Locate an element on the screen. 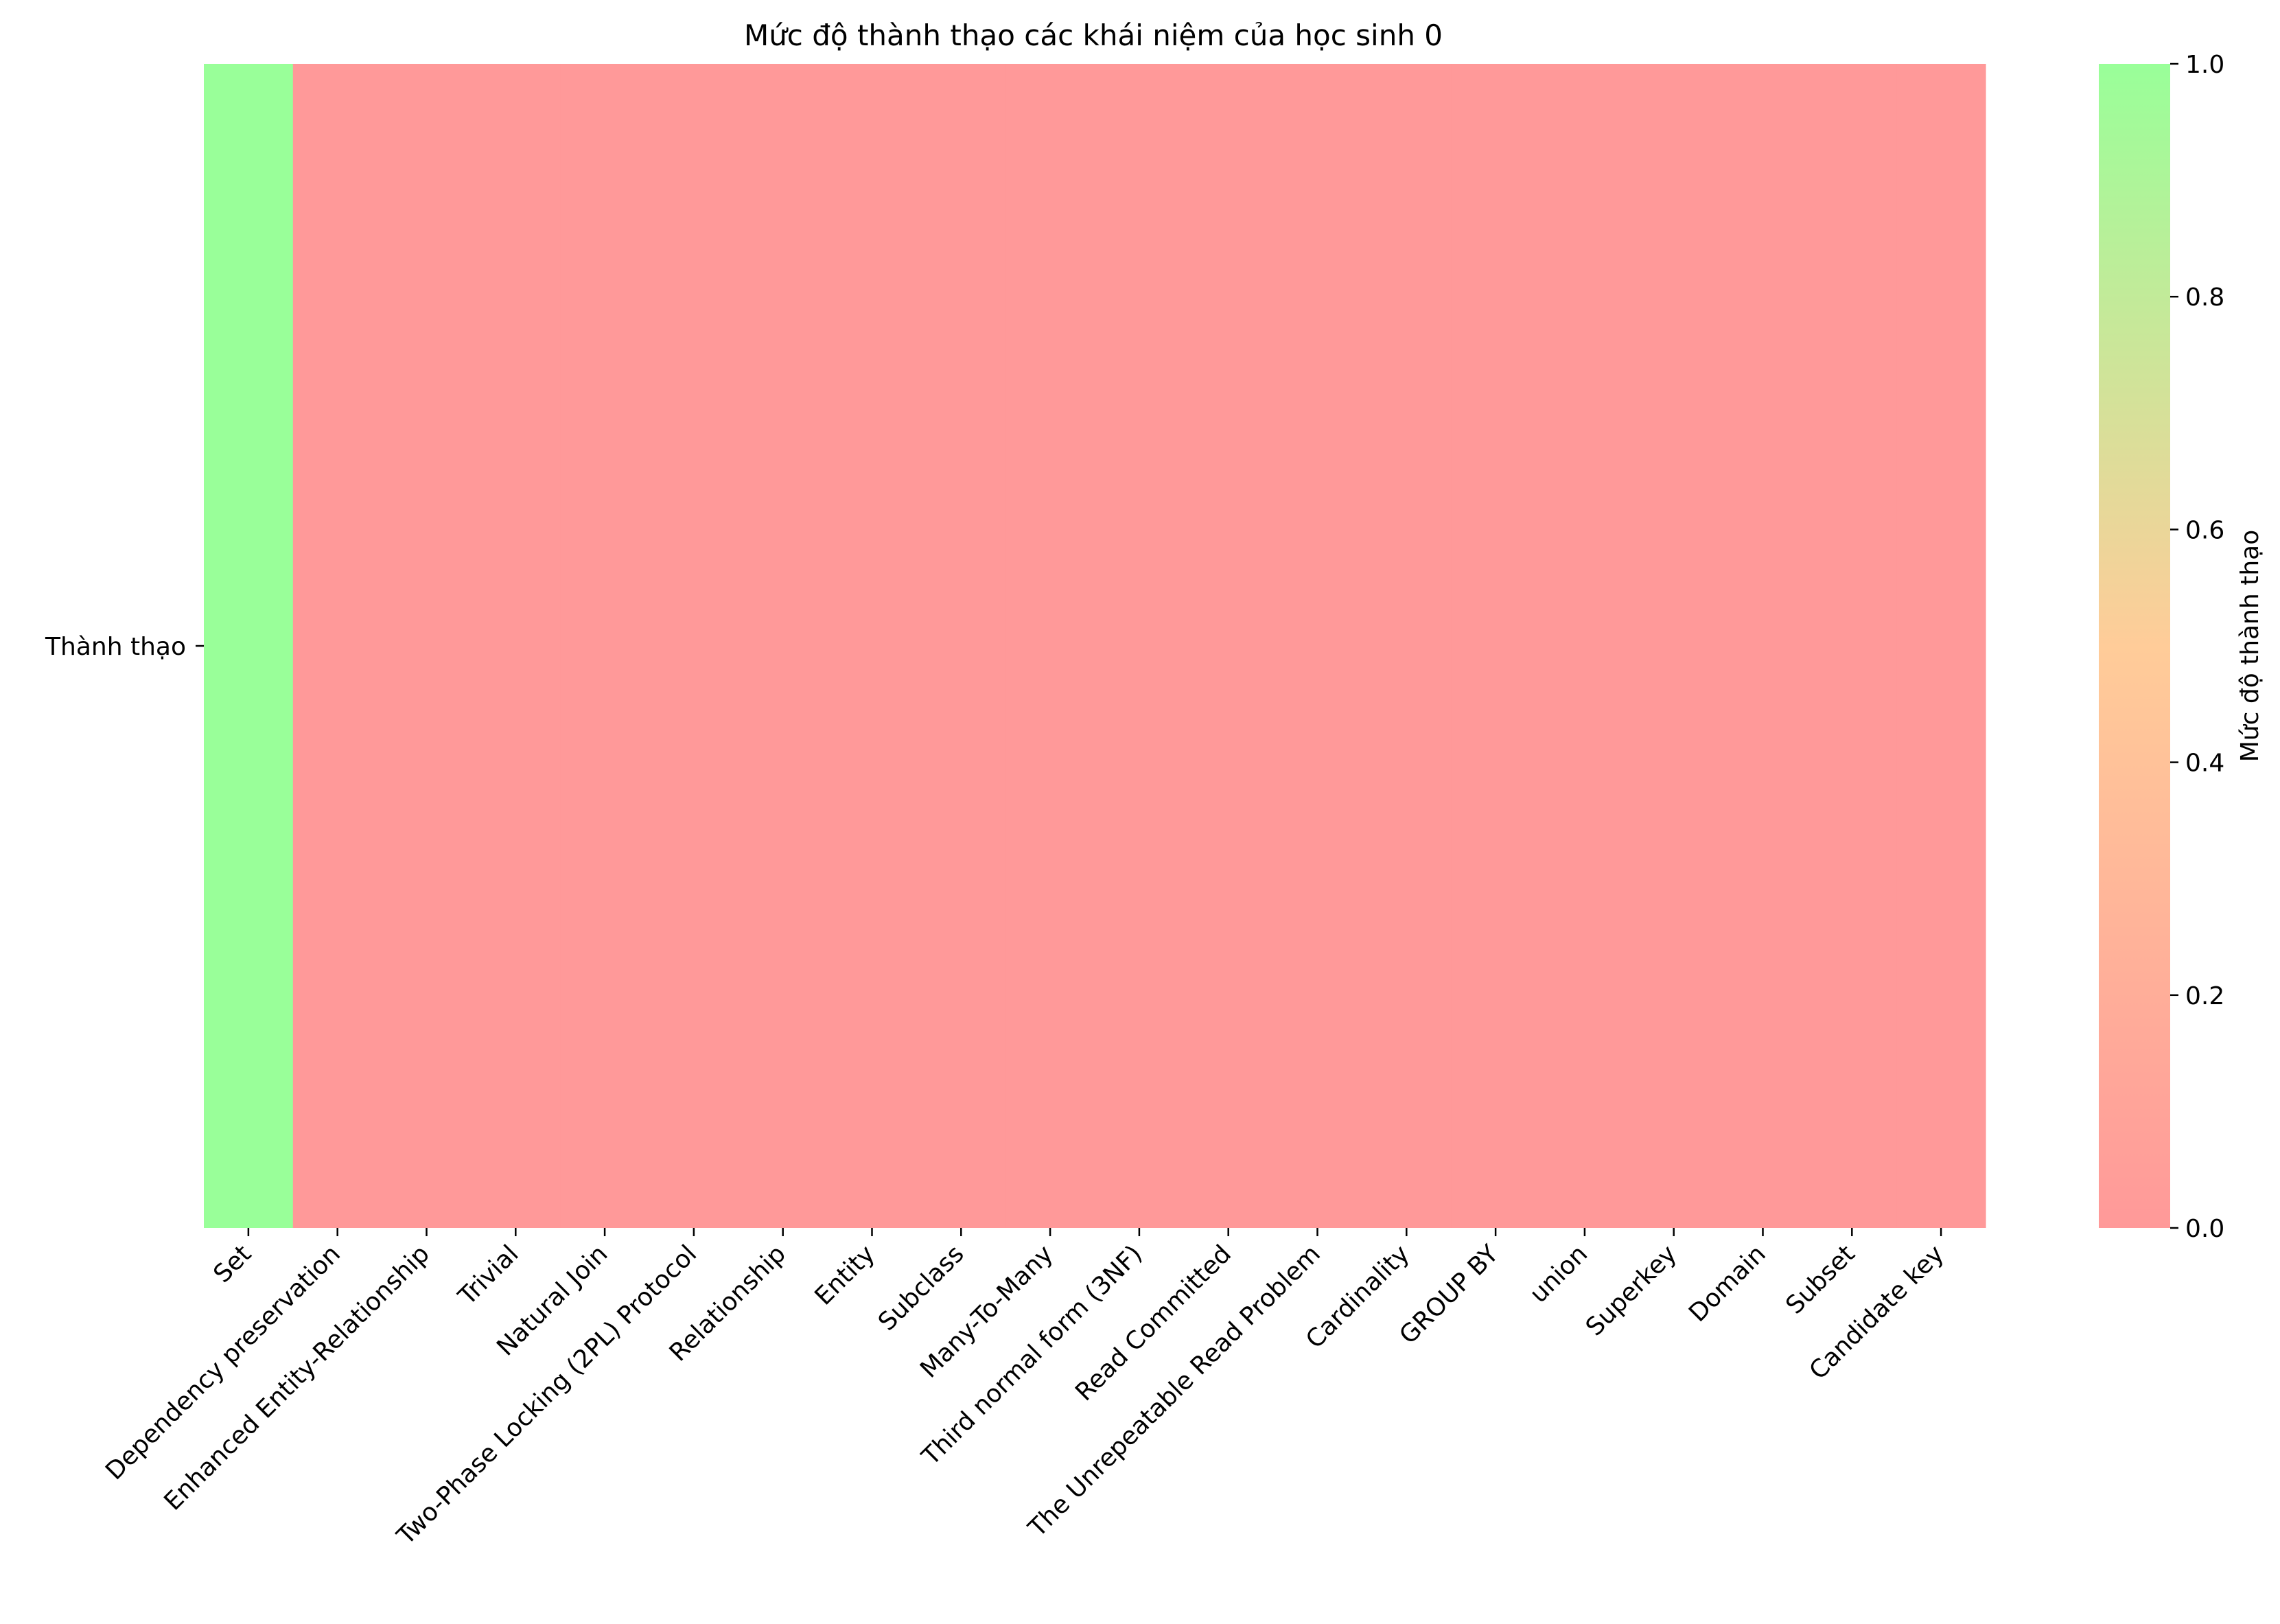  x-tick-label: Subset is located at coordinates (1820, 1279).